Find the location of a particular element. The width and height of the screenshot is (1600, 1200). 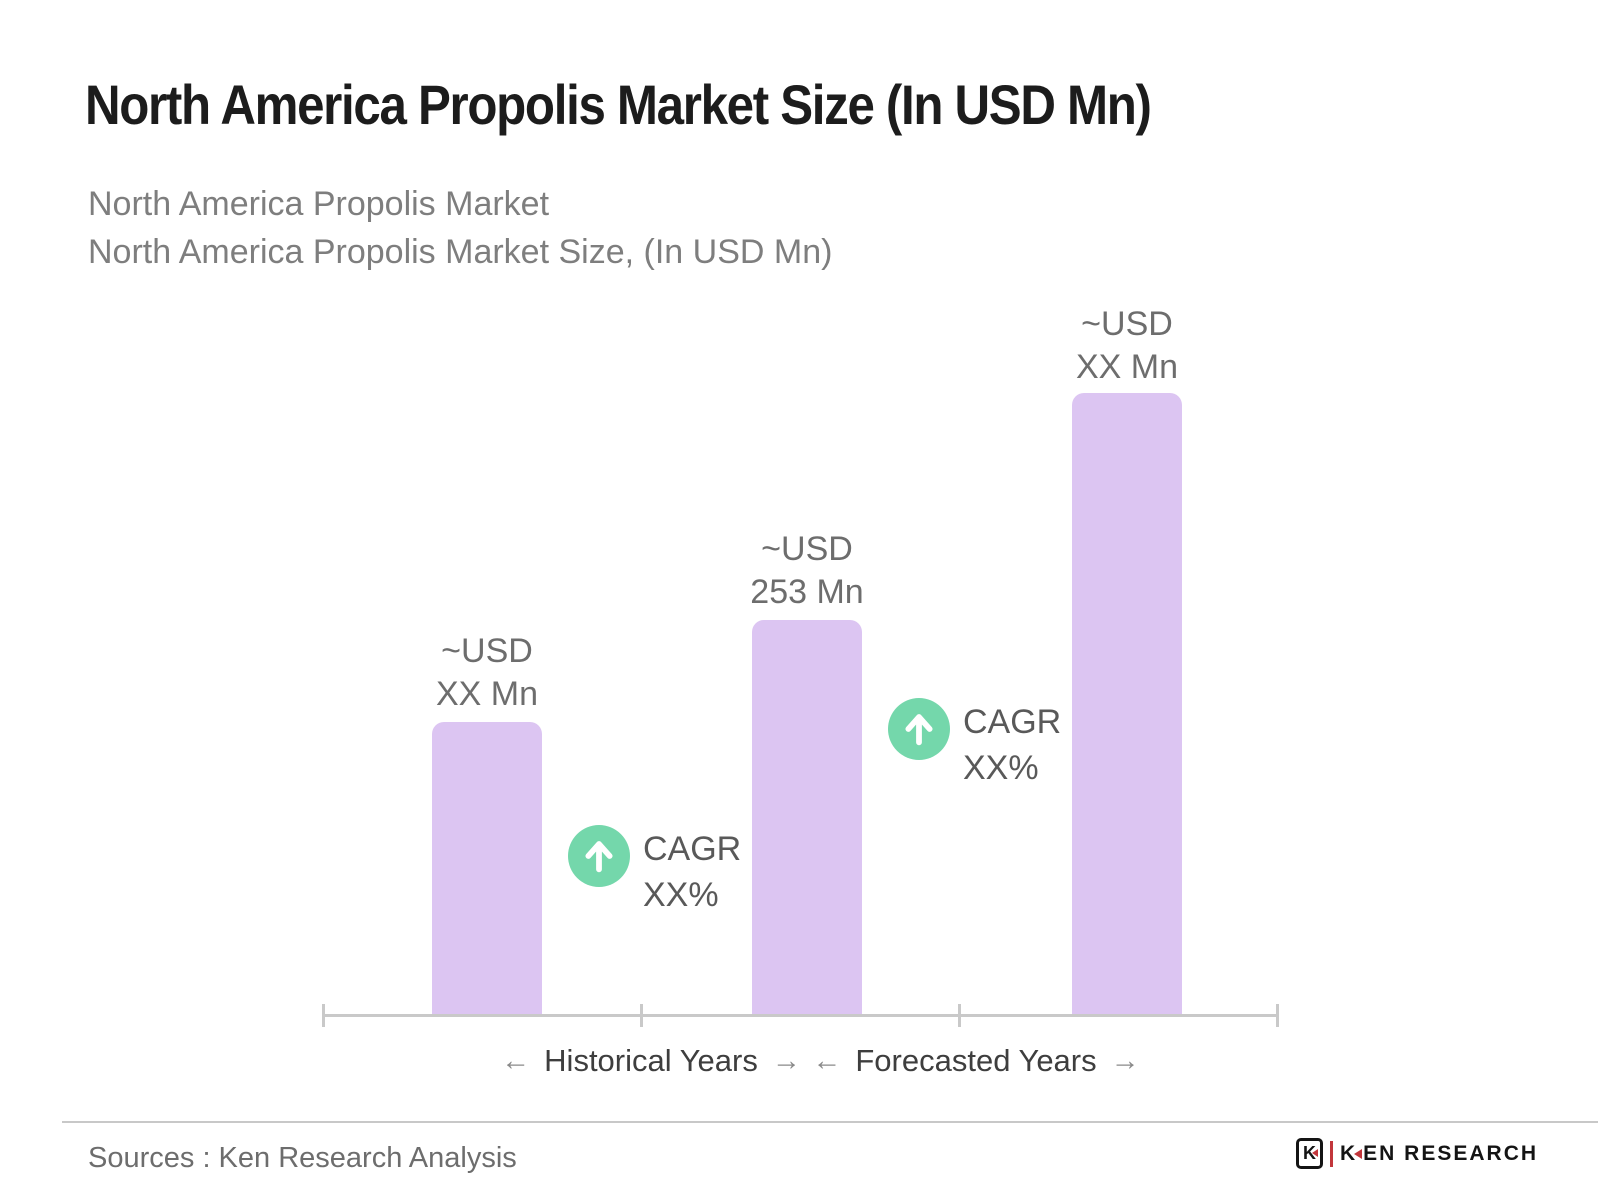

bar1-label-line1: ~USD is located at coordinates (487, 651).